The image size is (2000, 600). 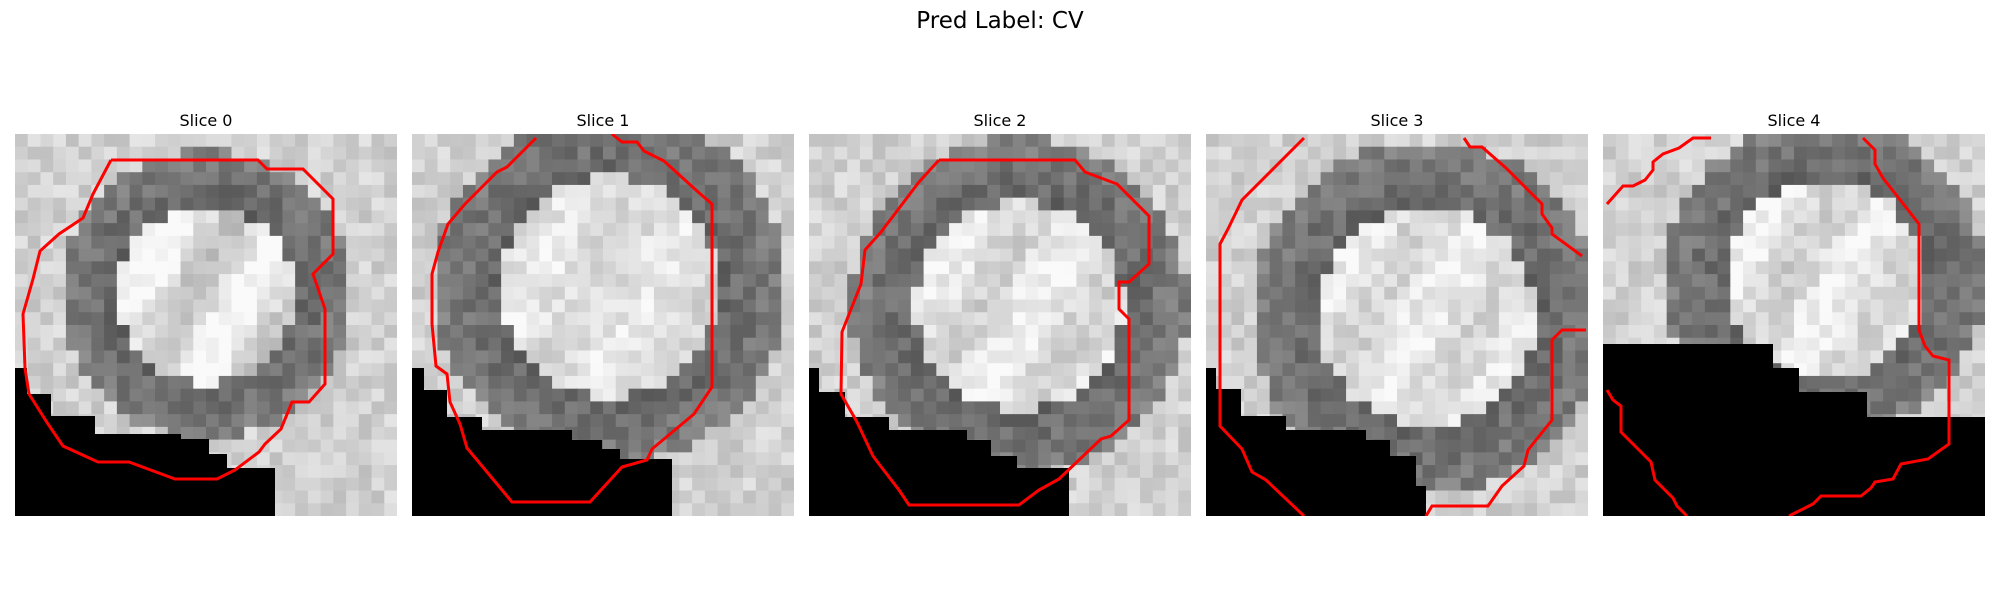 I want to click on slice-panel-3: Slice 3, so click(x=1397, y=312).